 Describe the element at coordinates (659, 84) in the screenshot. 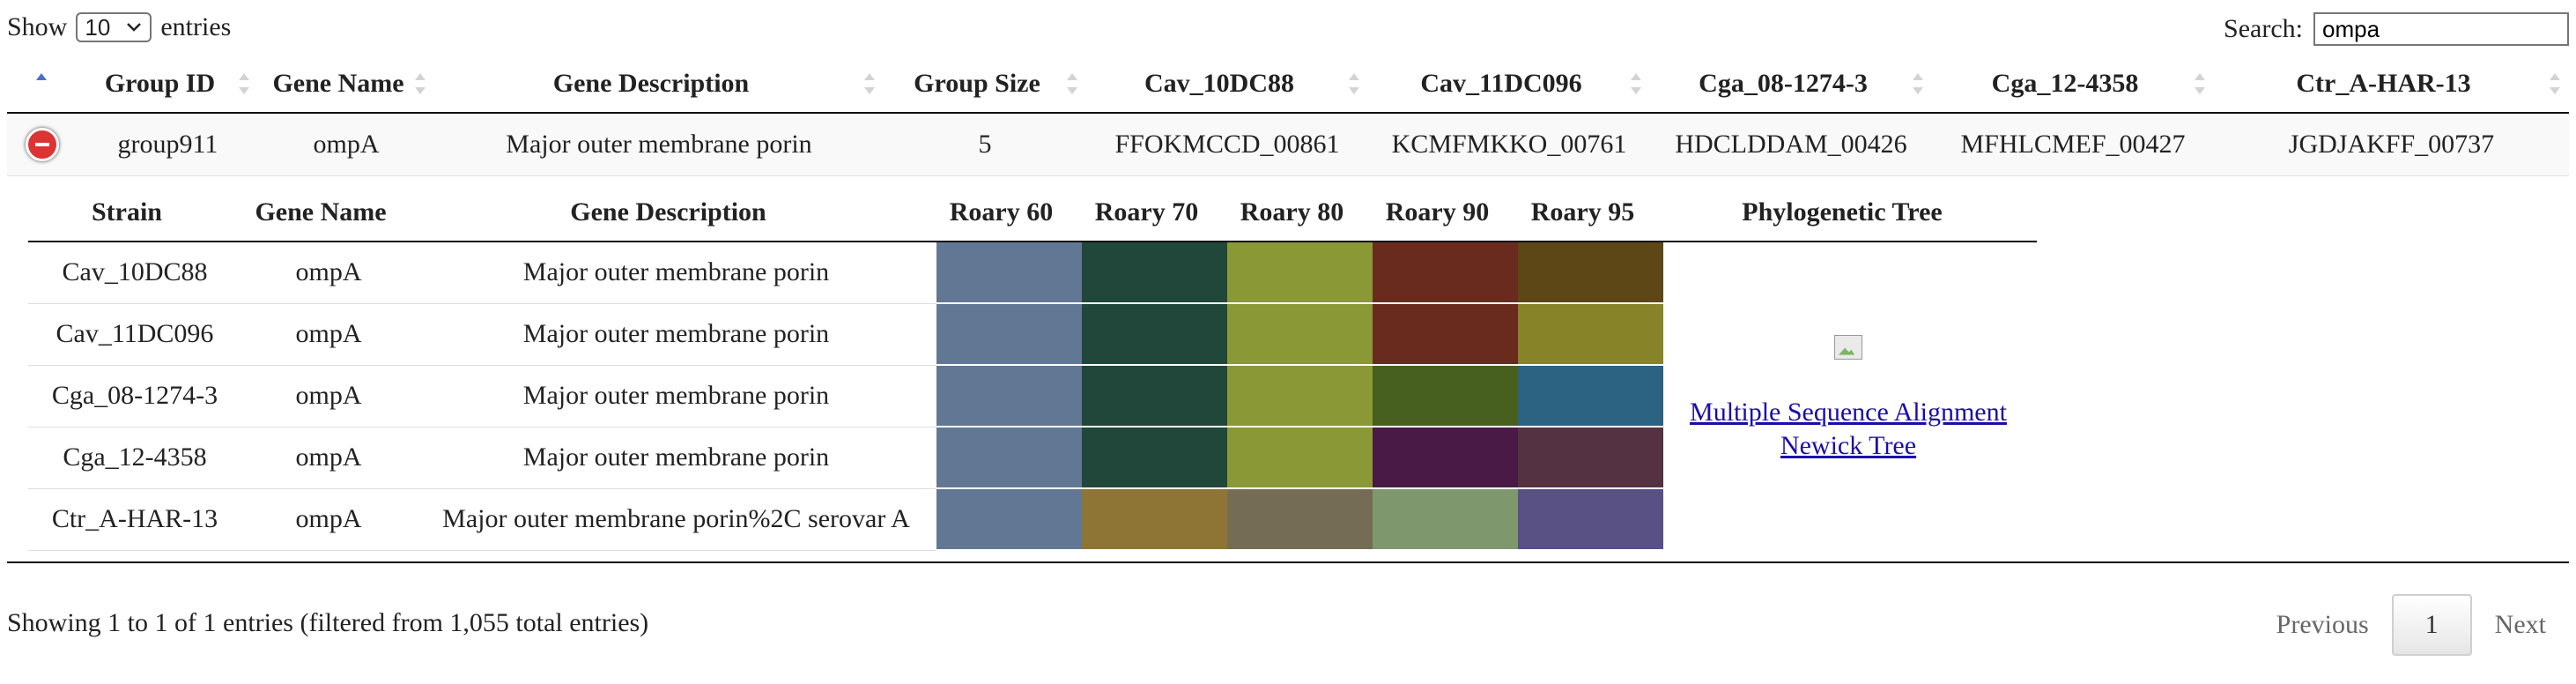

I see `column-header-gene-description: Gene Description` at that location.